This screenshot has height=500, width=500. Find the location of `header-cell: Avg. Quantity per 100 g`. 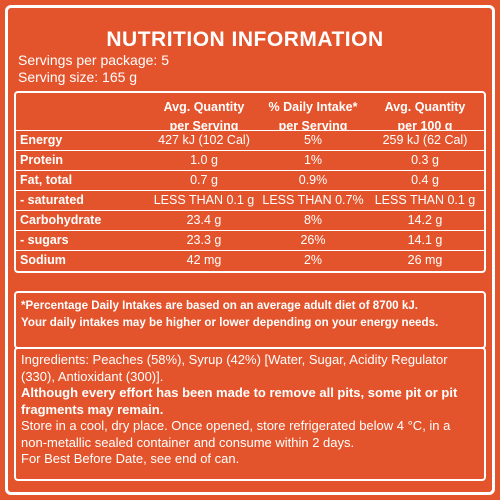

header-cell: Avg. Quantity per 100 g is located at coordinates (425, 111).